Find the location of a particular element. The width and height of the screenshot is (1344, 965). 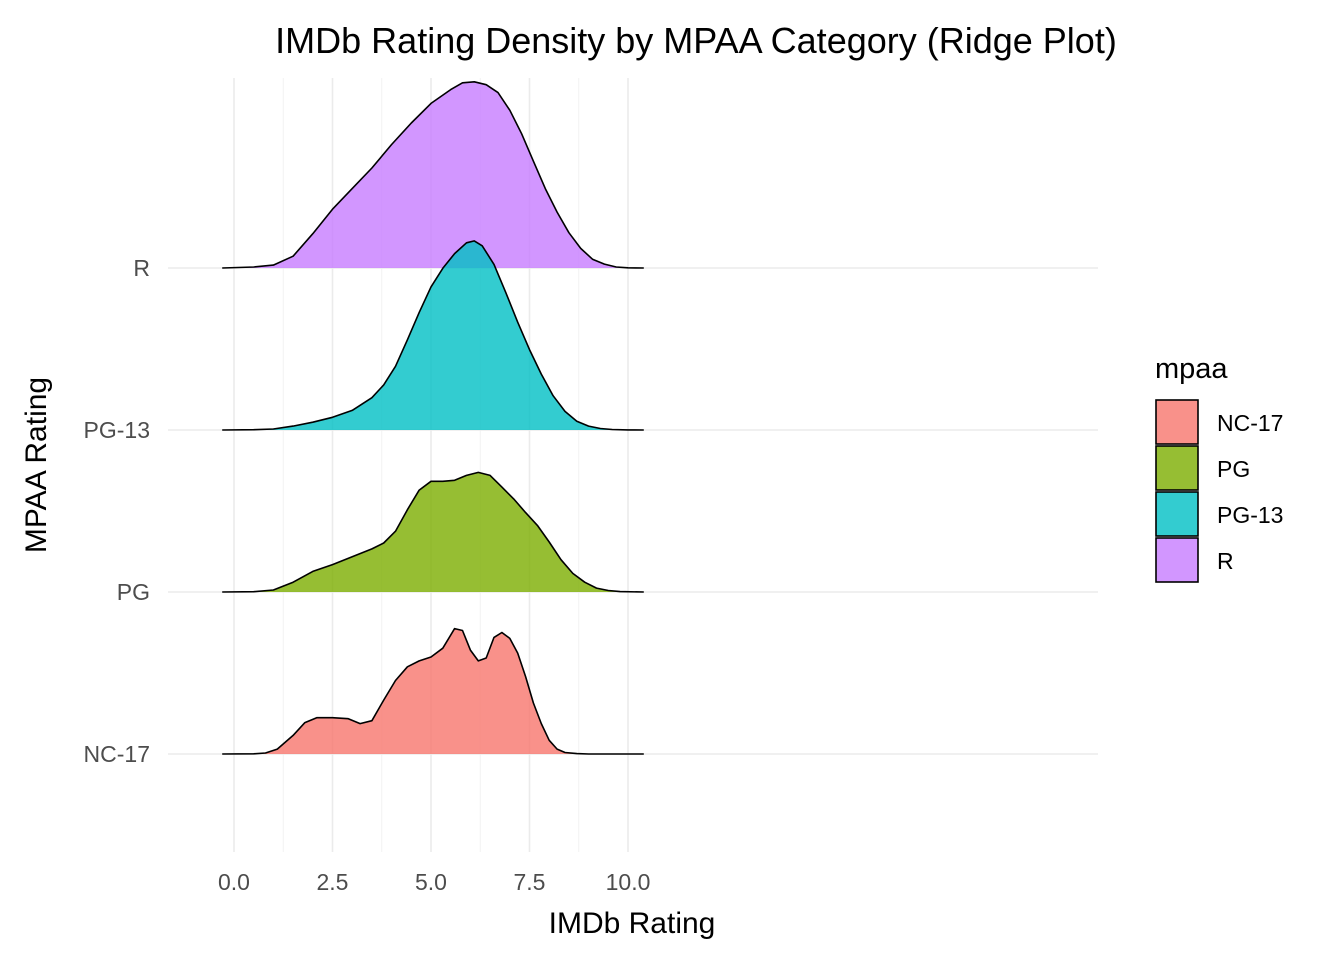

y-axis-title: MPAA Rating is located at coordinates (36, 465).